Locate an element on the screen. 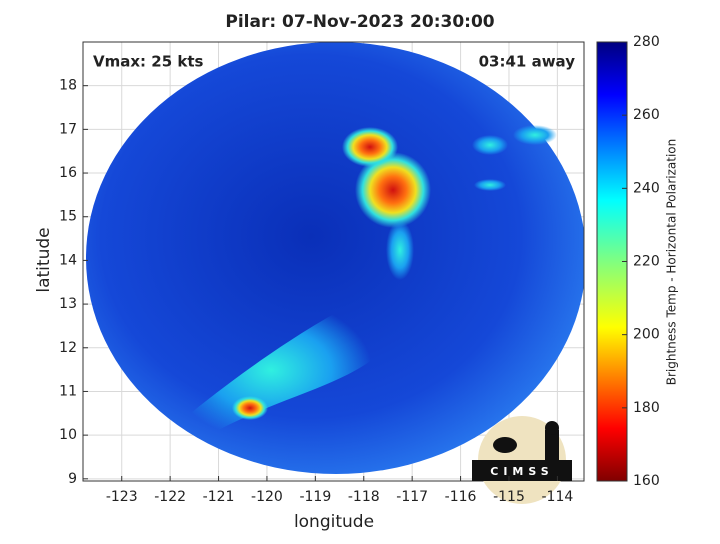 The image size is (720, 544). colorbar-tick-label: 160 is located at coordinates (646, 481).